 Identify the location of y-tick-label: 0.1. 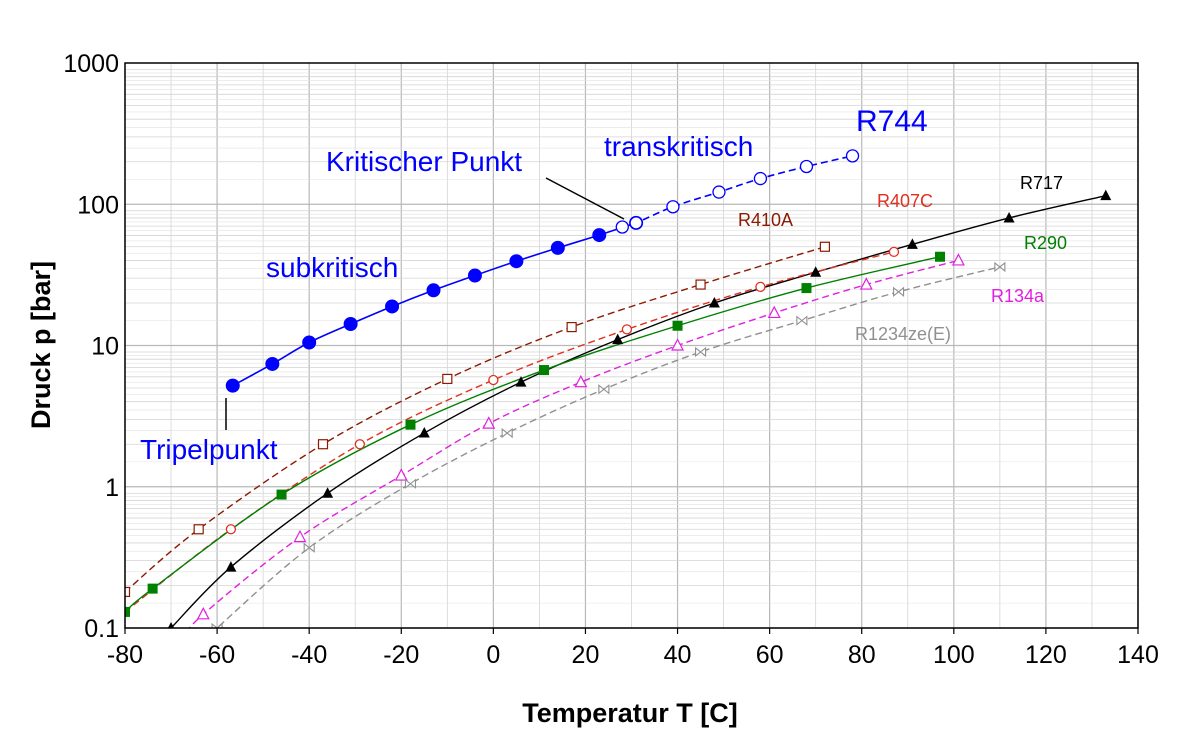
(101, 629).